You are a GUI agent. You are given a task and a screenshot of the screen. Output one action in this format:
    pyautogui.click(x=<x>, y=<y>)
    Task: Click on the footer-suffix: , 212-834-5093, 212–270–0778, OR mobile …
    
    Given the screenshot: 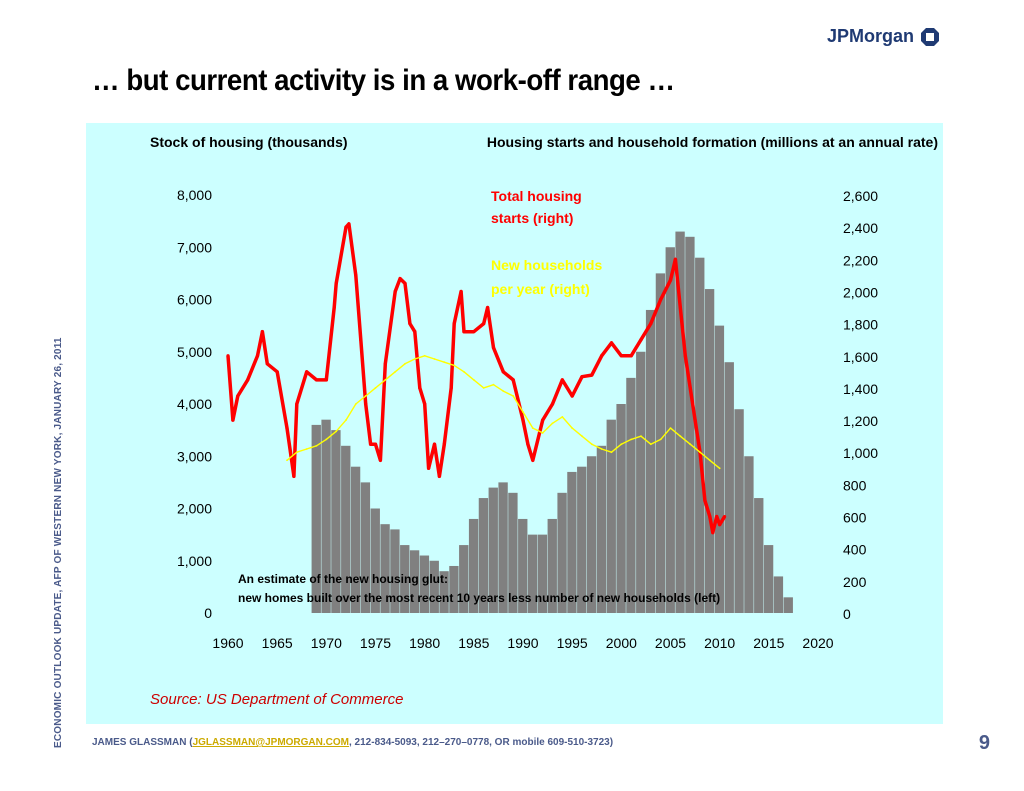 What is the action you would take?
    pyautogui.click(x=481, y=742)
    